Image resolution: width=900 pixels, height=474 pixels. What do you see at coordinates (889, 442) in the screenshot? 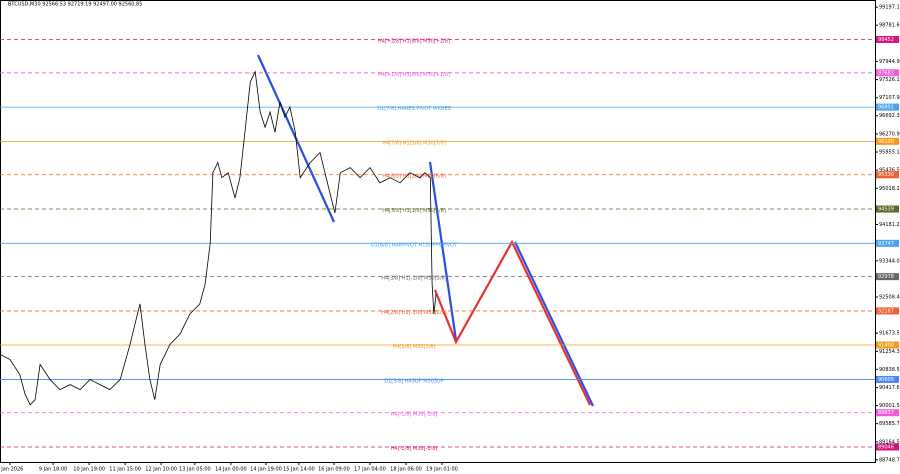
I see `y-tick-label: 89164.50` at bounding box center [889, 442].